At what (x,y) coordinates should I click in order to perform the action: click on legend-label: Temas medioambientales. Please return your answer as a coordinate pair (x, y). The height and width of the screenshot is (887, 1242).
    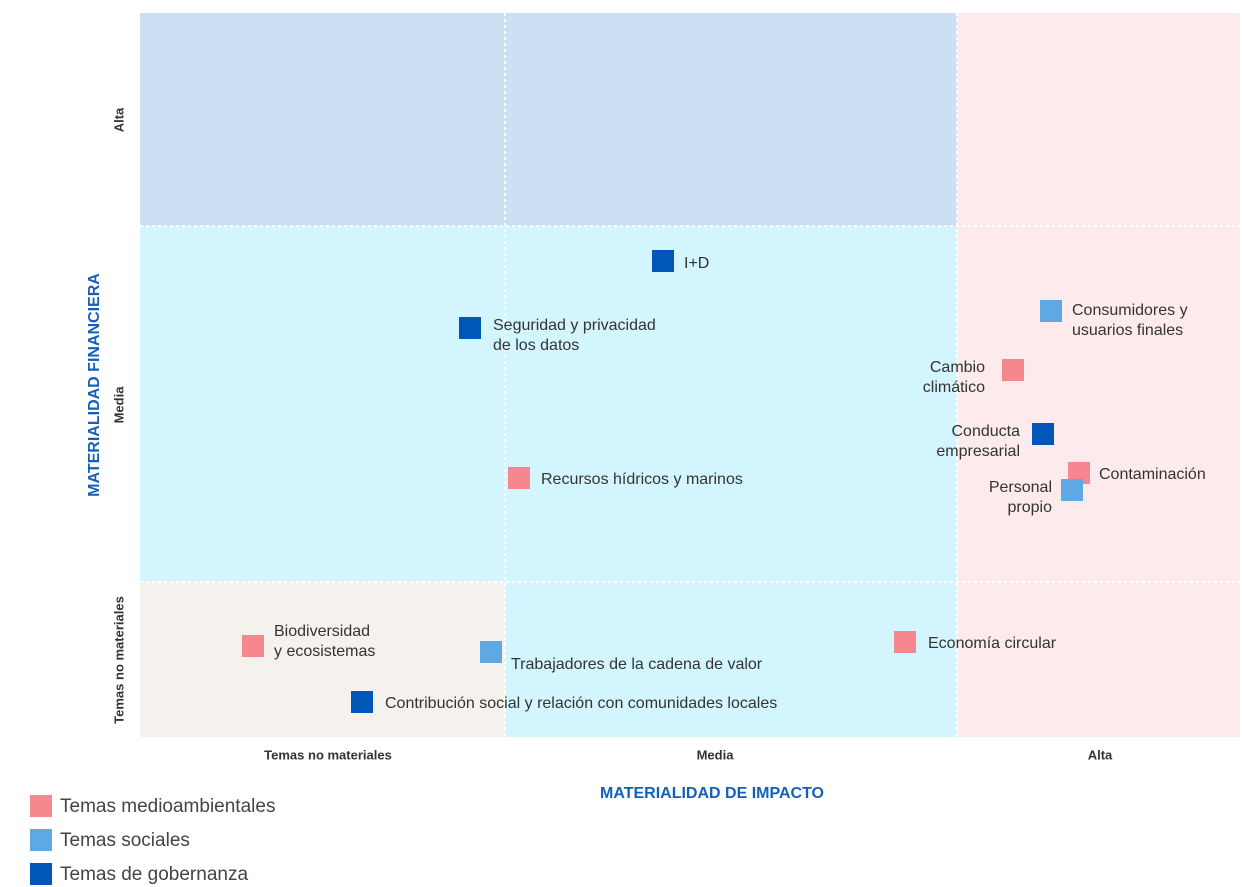
    Looking at the image, I should click on (167, 806).